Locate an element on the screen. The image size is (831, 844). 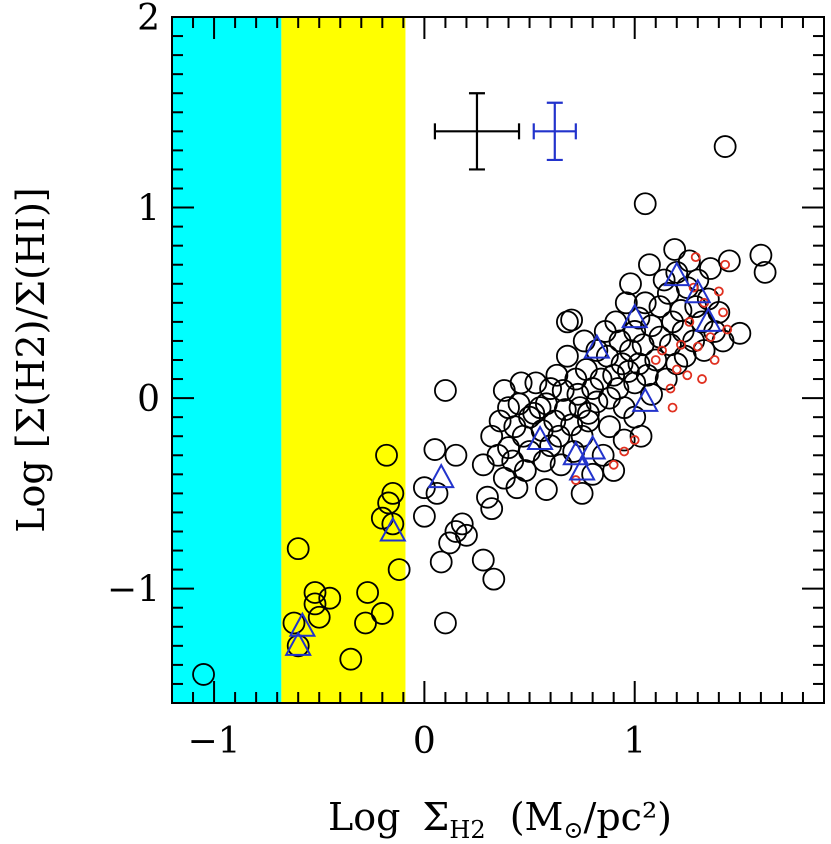
yellow-region is located at coordinates (343, 360).